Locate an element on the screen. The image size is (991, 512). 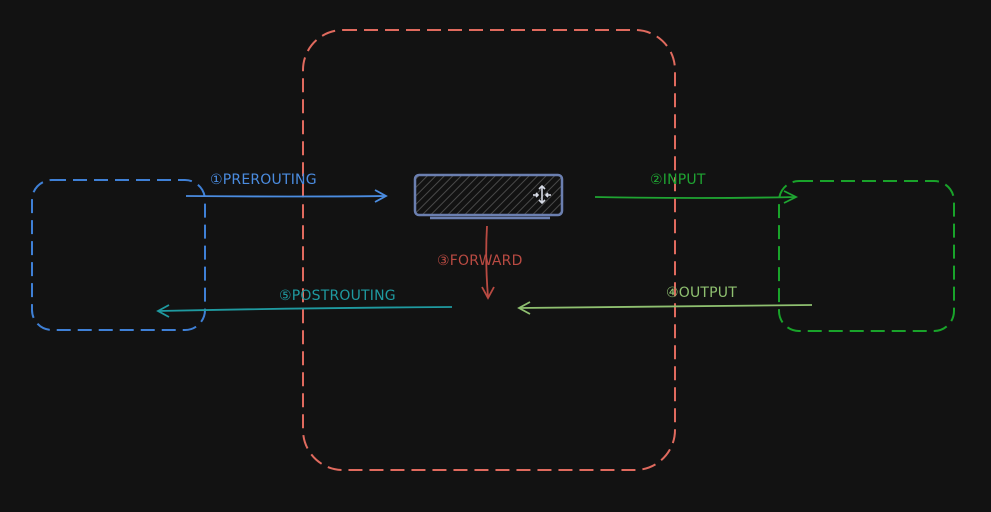
forward-label: ③FORWARD is located at coordinates (480, 261).